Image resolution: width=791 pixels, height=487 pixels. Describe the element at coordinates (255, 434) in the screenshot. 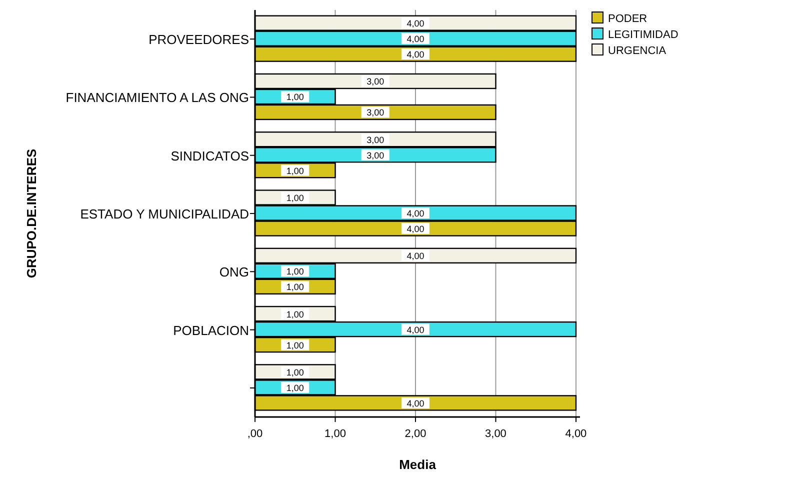

I see `x-tick-label: ,00` at that location.